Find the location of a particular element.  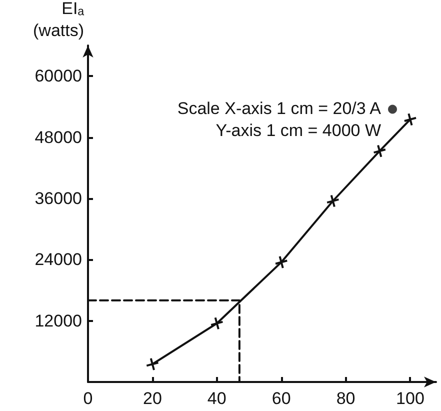

x-tick-label: 100 is located at coordinates (410, 398).